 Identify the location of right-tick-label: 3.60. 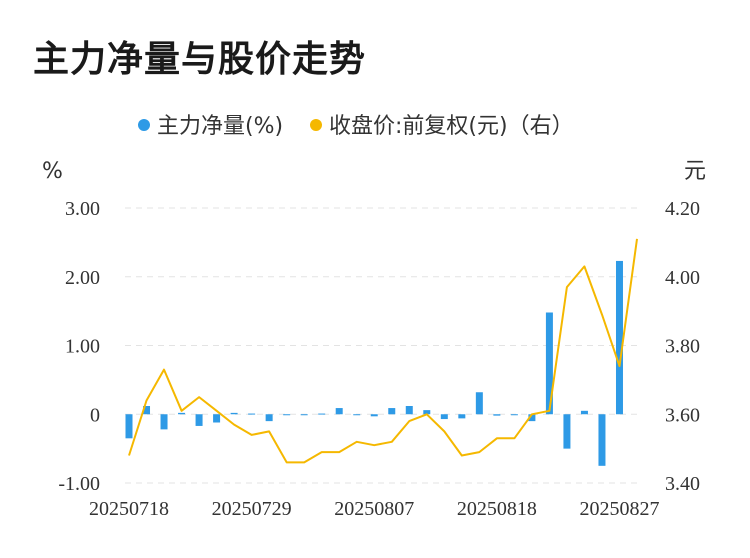
(682, 415).